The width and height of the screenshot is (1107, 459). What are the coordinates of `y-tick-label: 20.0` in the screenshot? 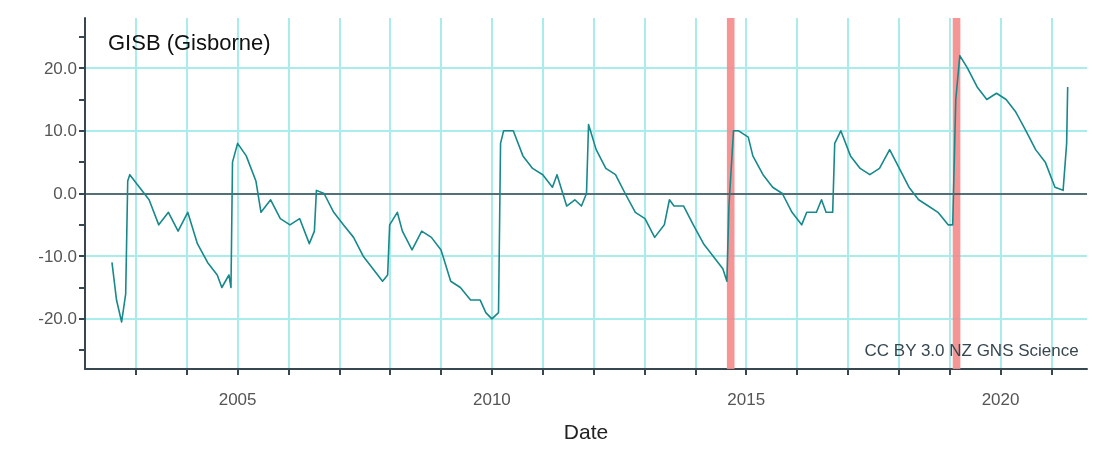 It's located at (60, 68).